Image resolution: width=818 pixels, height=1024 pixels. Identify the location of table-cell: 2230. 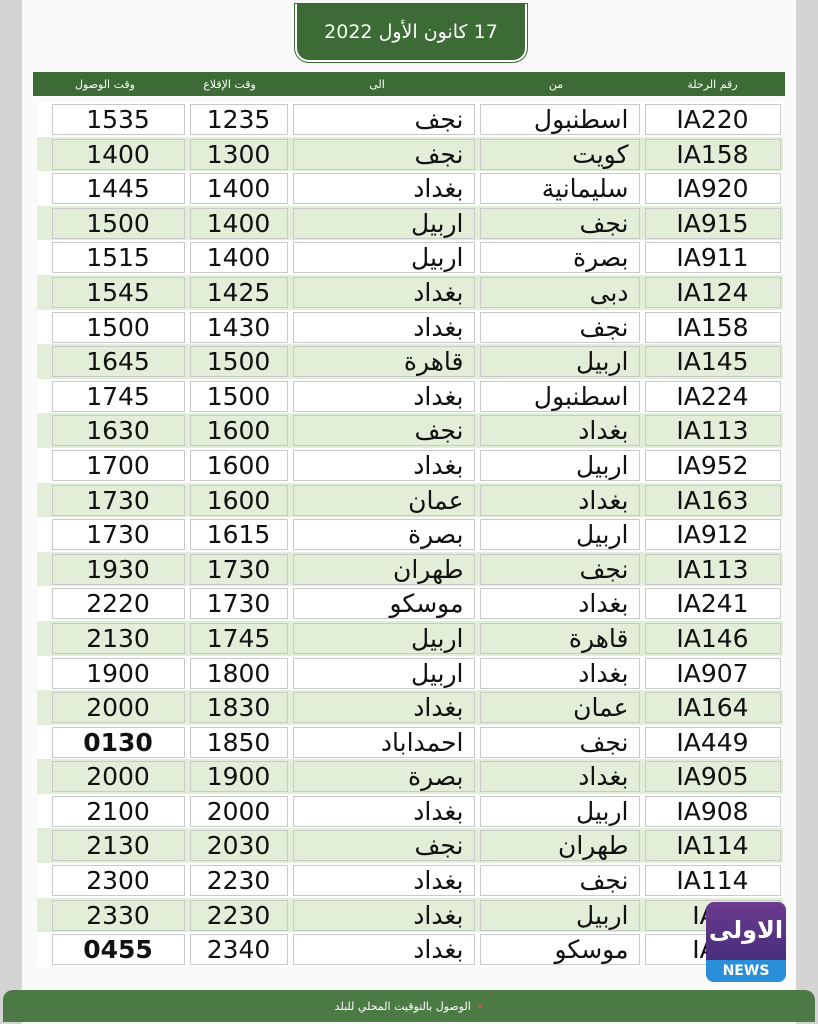
(238, 915).